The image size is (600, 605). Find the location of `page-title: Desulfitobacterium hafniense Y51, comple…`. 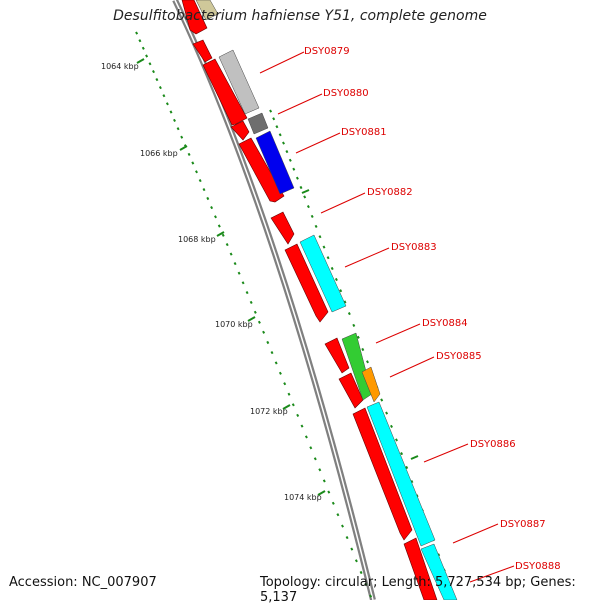

page-title: Desulfitobacterium hafniense Y51, comple… is located at coordinates (300, 16).